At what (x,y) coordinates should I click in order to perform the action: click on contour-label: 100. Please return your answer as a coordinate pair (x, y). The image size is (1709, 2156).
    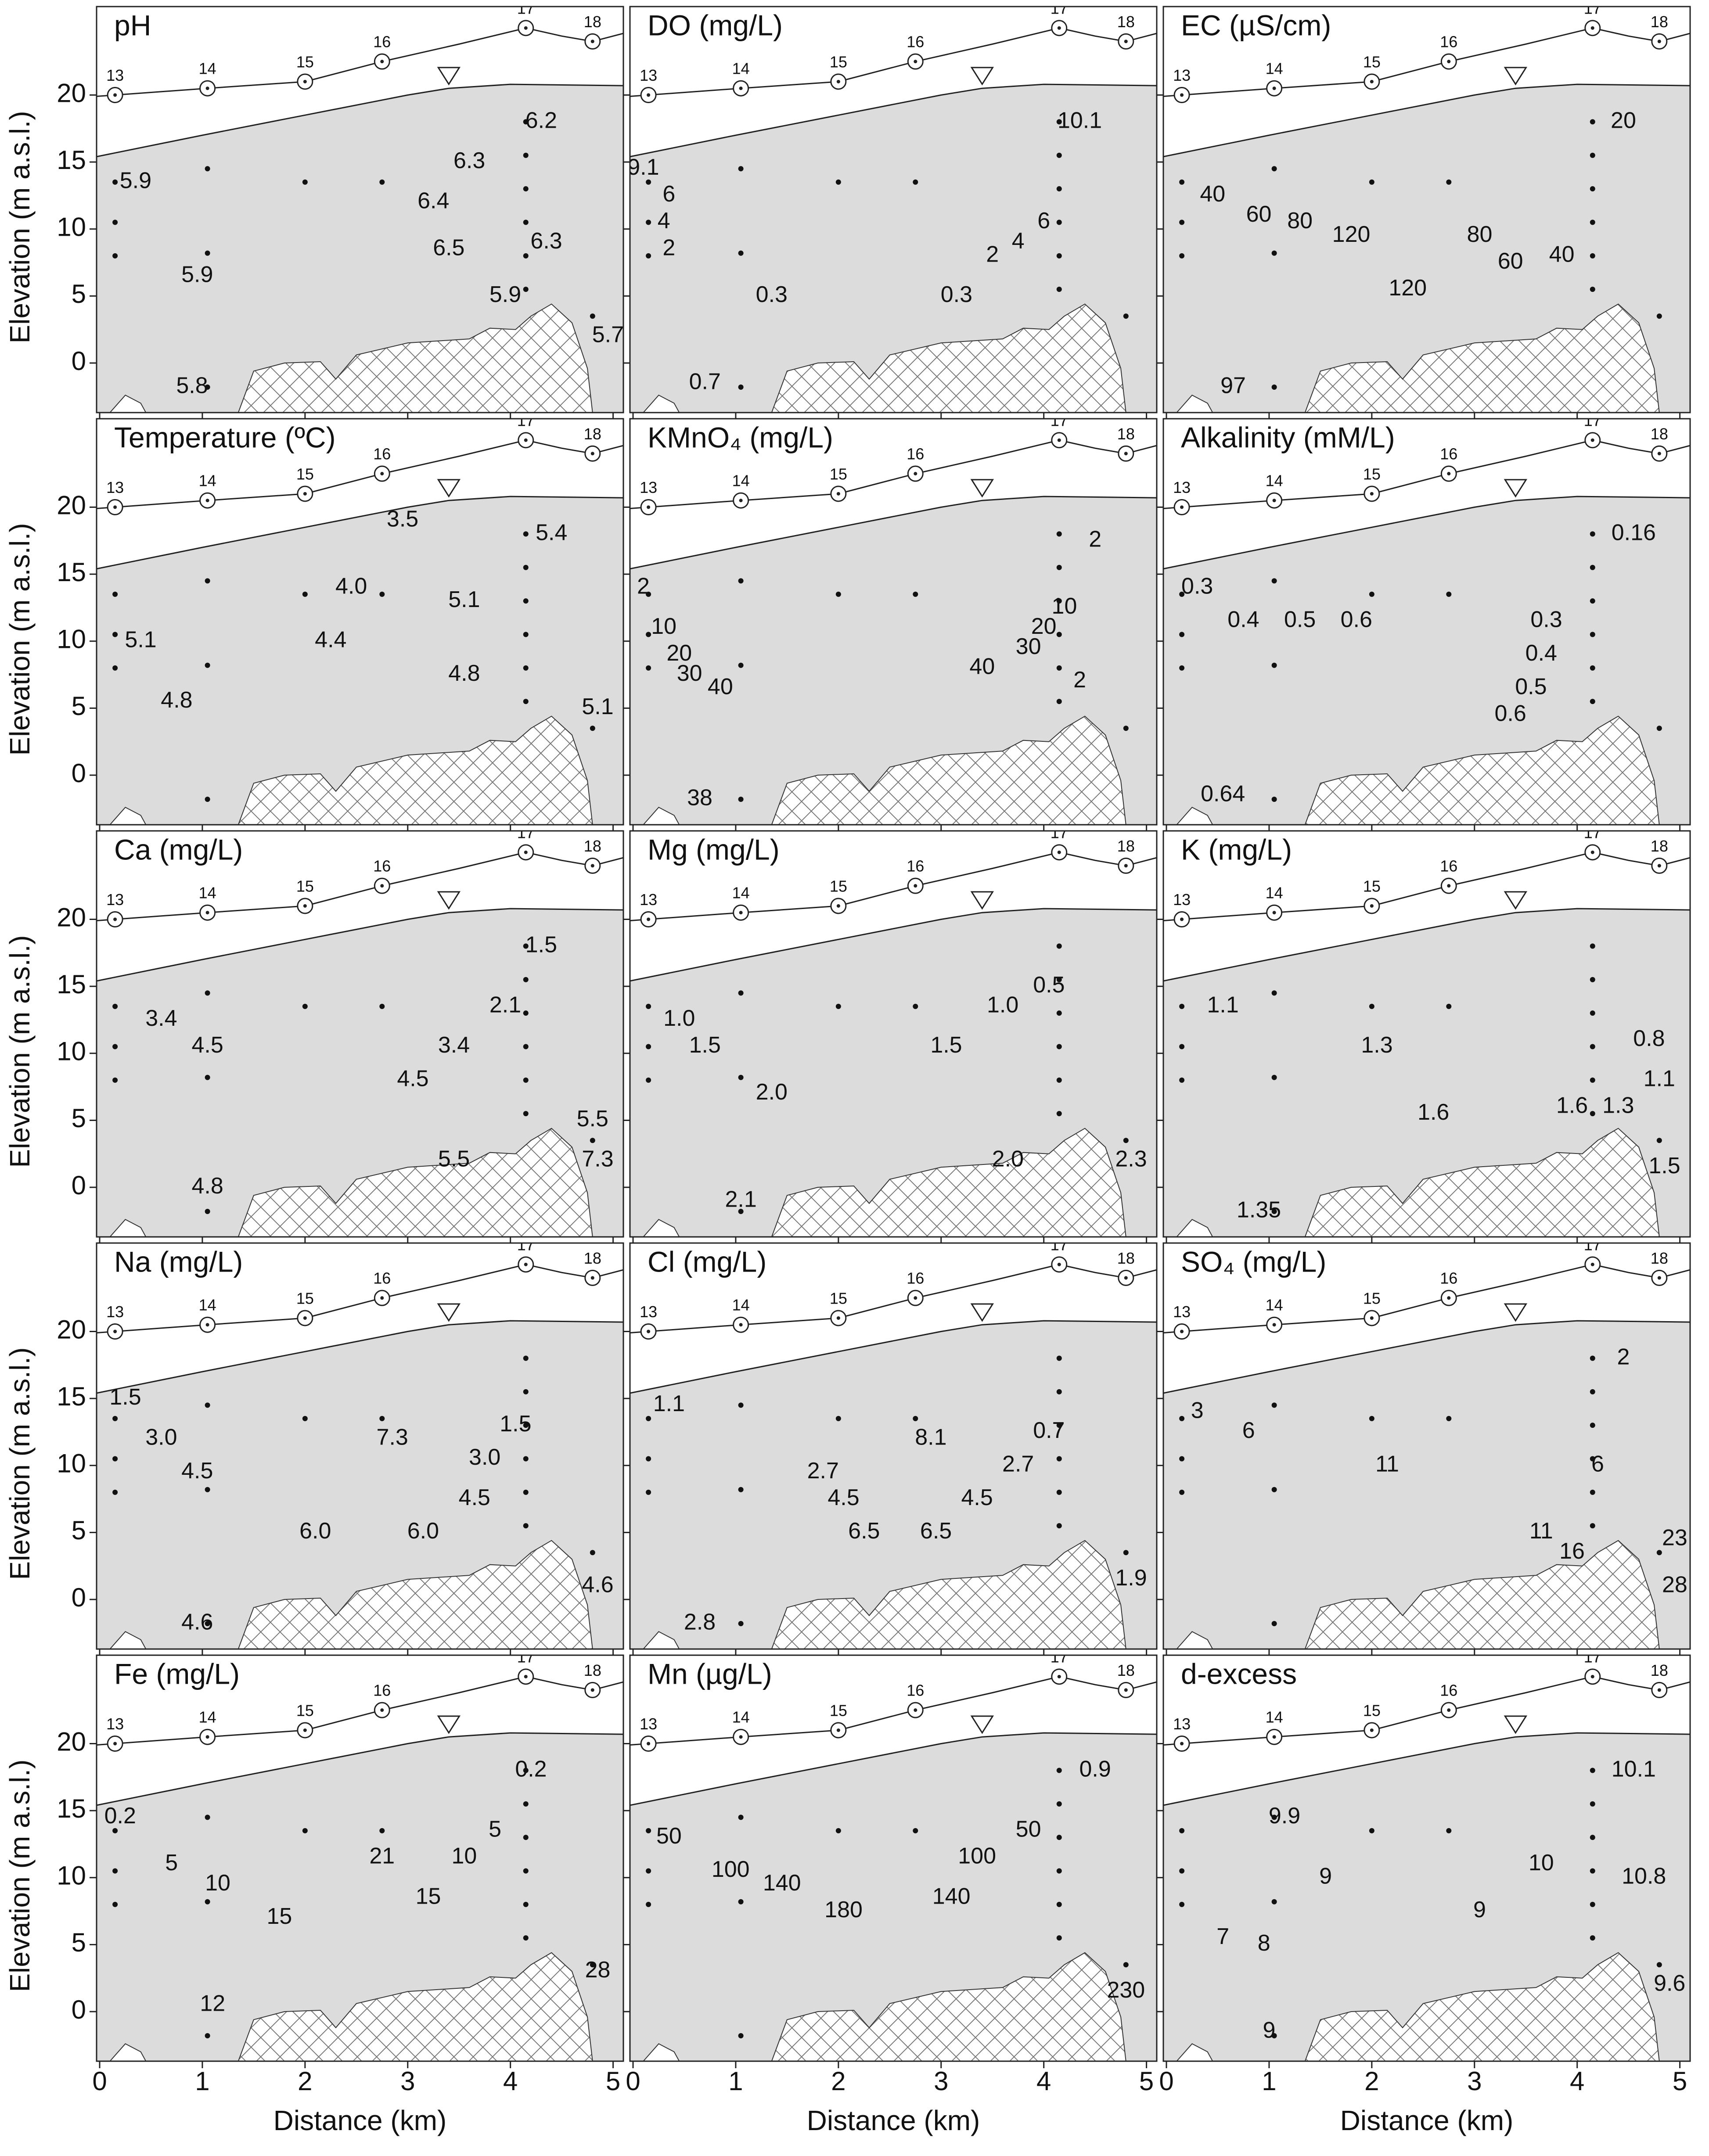
    Looking at the image, I should click on (731, 1869).